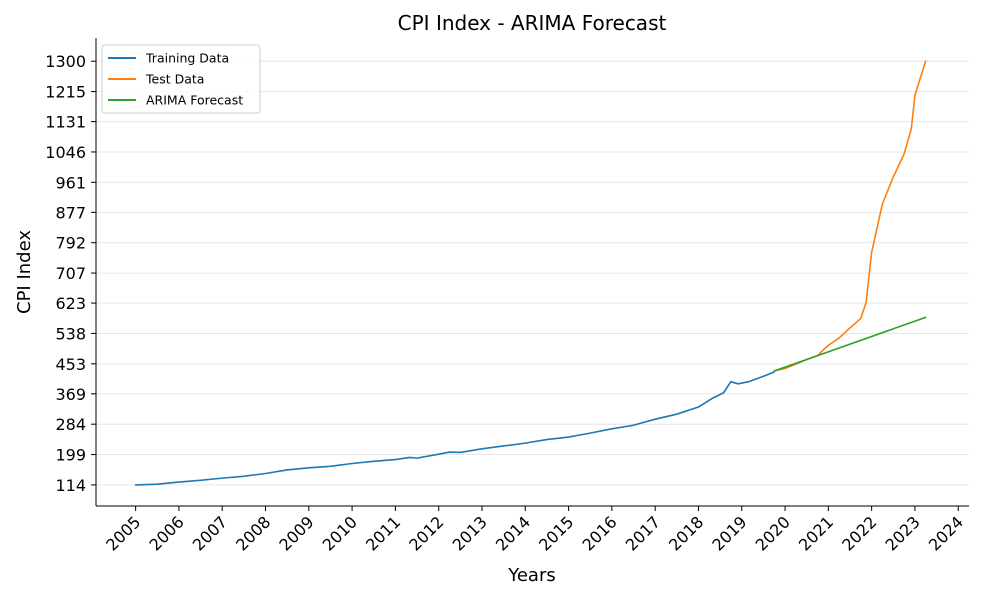 This screenshot has width=1000, height=600. Describe the element at coordinates (426, 533) in the screenshot. I see `x-tick-label: 2012` at that location.